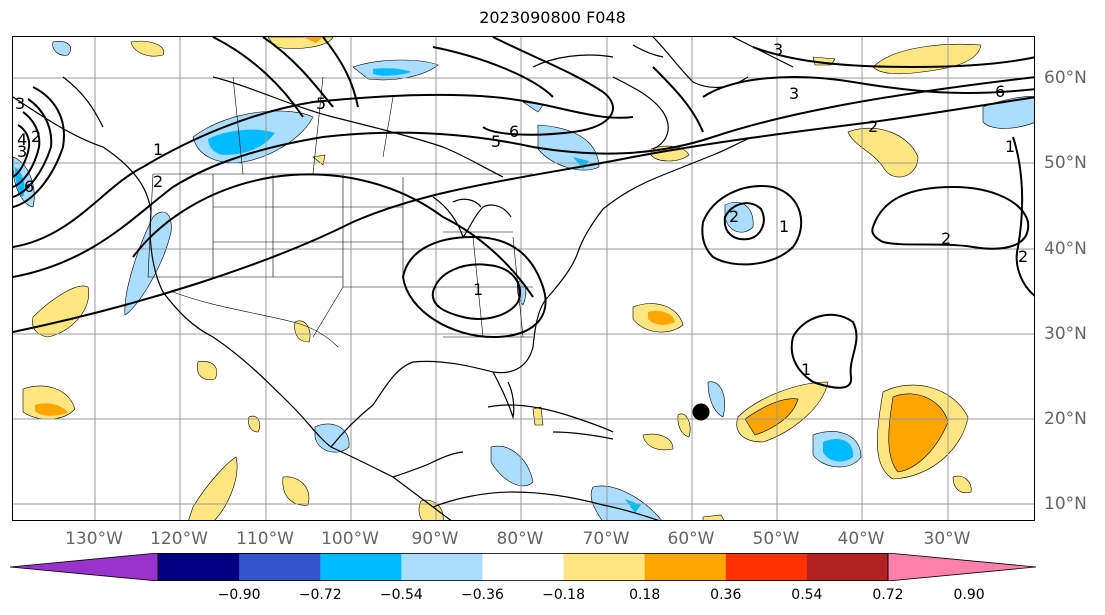  What do you see at coordinates (691, 539) in the screenshot?
I see `longitude-label: 60°W` at bounding box center [691, 539].